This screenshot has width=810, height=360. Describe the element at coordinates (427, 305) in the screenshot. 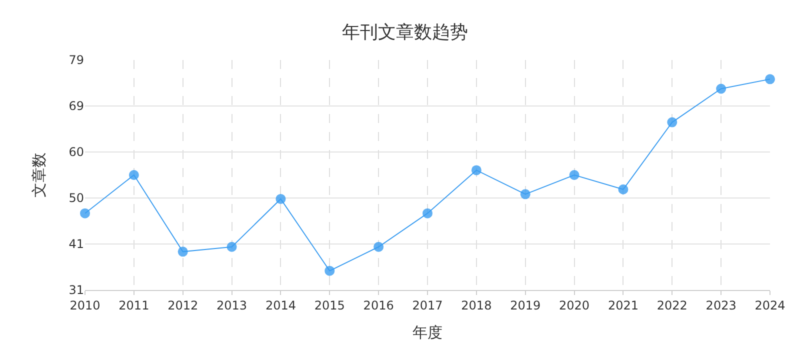

I see `x-tick-label: 2017` at that location.